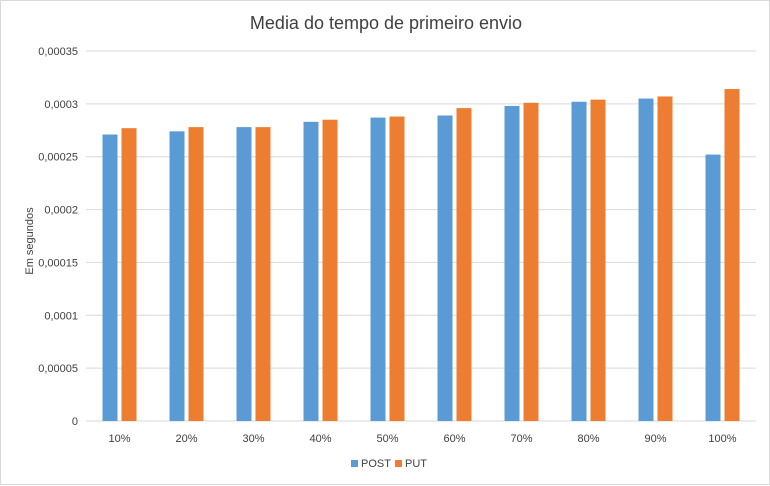 This screenshot has width=770, height=486. Describe the element at coordinates (398, 463) in the screenshot. I see `legend-swatch-put` at that location.